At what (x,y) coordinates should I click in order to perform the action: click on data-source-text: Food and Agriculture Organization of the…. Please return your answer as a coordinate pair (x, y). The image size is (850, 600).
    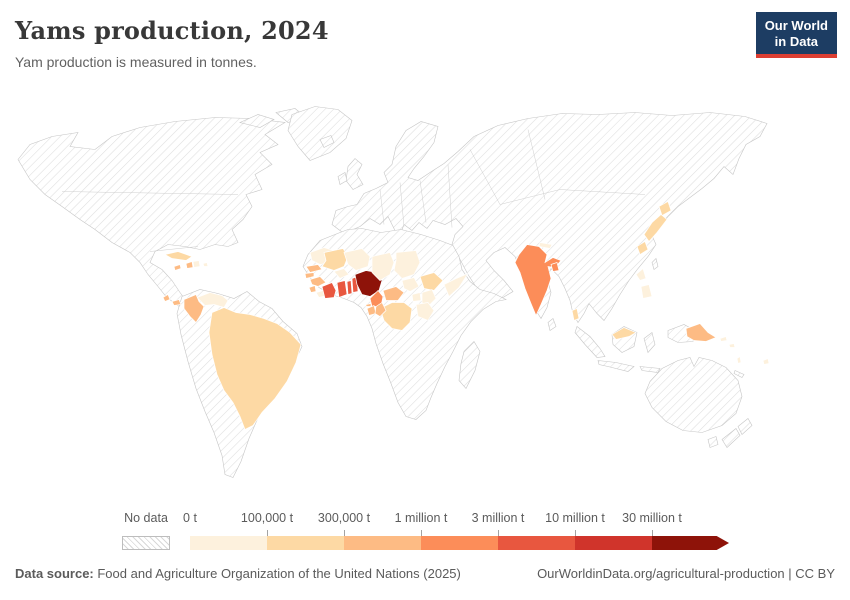
    Looking at the image, I should click on (277, 573).